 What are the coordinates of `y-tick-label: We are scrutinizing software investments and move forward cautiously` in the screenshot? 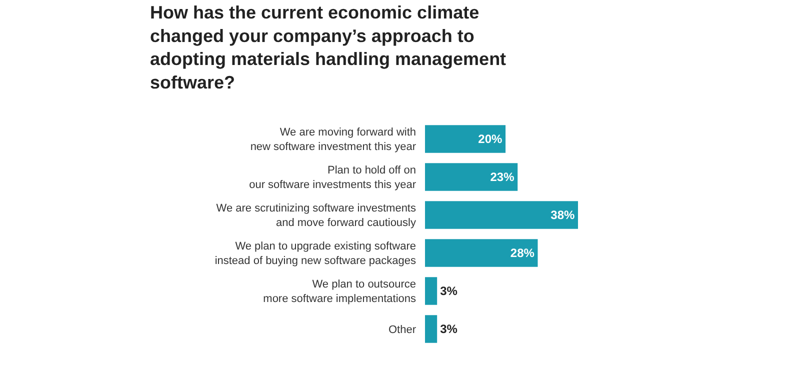 It's located at (316, 215).